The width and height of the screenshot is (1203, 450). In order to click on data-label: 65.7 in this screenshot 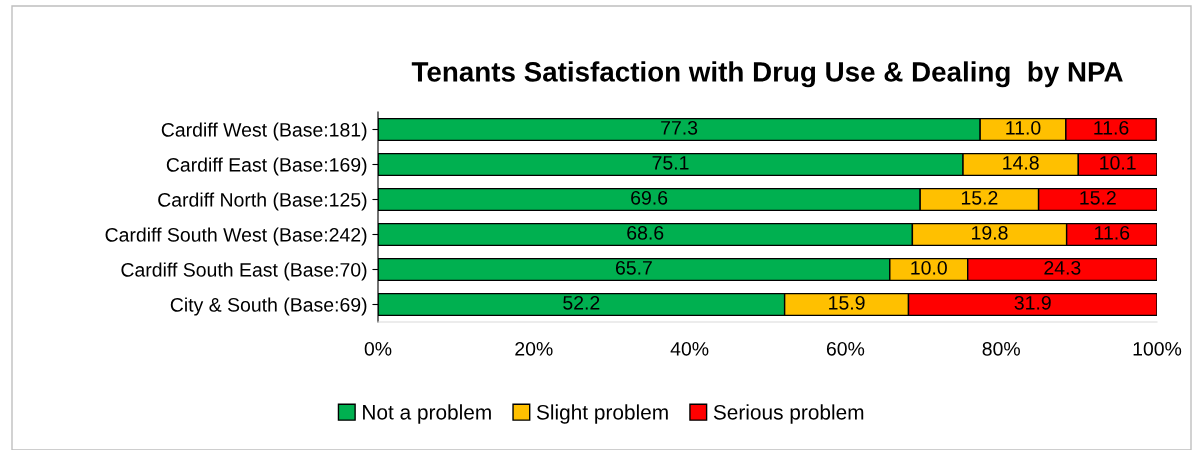, I will do `click(633, 267)`.